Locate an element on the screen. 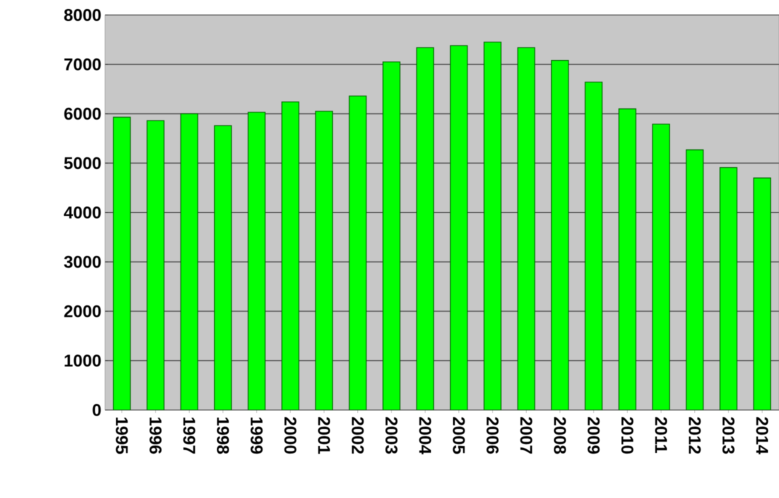  x-tick-label: 2014 is located at coordinates (762, 435).